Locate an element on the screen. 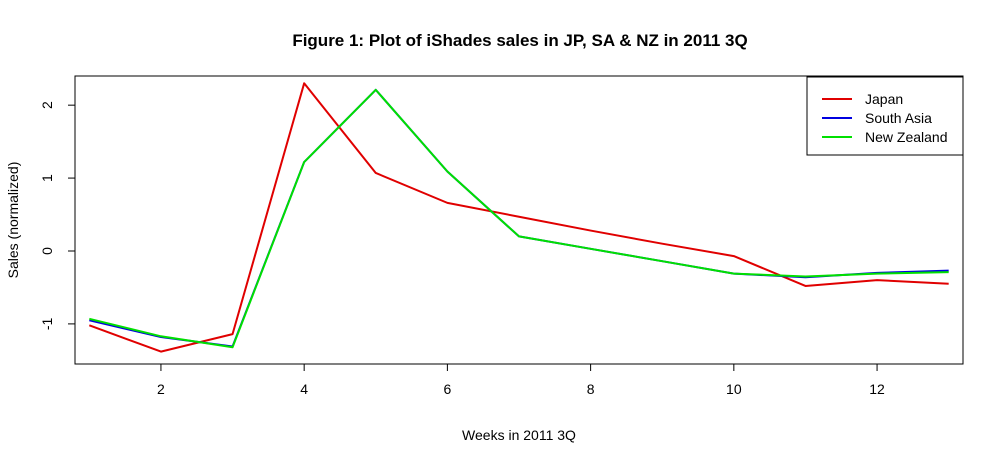 The image size is (1004, 462). legend-box is located at coordinates (885, 116).